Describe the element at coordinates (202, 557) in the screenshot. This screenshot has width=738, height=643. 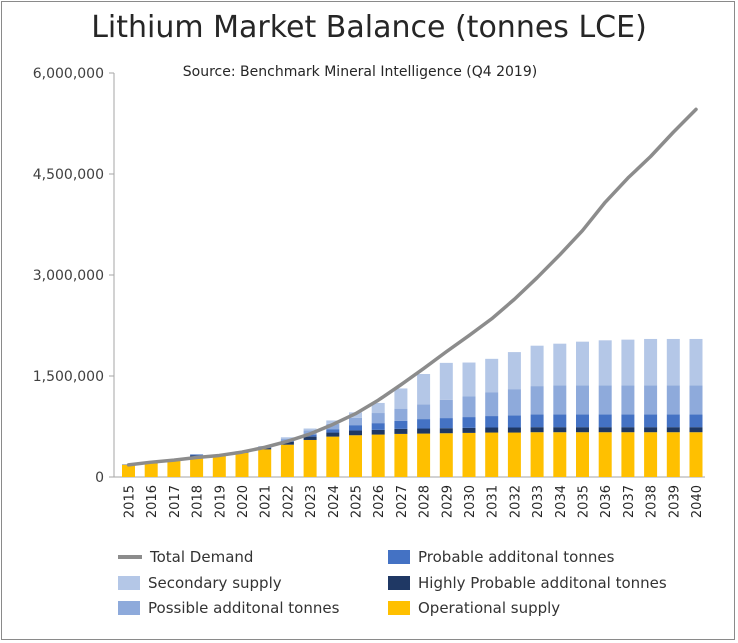
I see `legend-label: Total Demand` at that location.